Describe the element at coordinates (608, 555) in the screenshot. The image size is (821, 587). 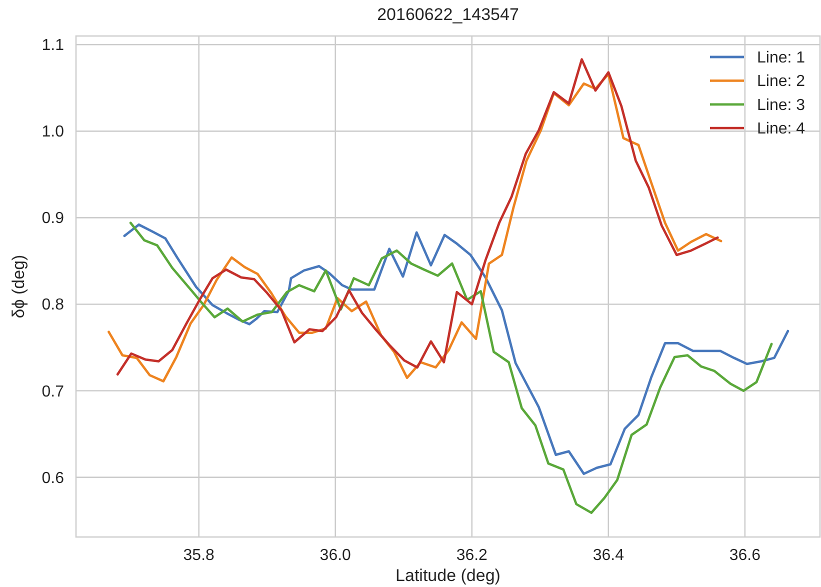
I see `x-tick-label: 36.4` at that location.